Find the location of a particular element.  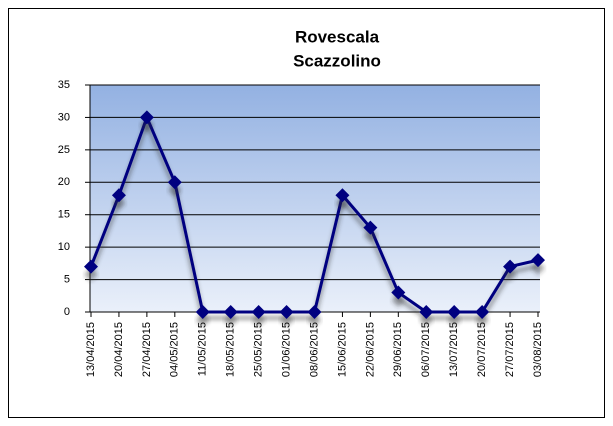

y-tick-label: 20 is located at coordinates (64, 182).